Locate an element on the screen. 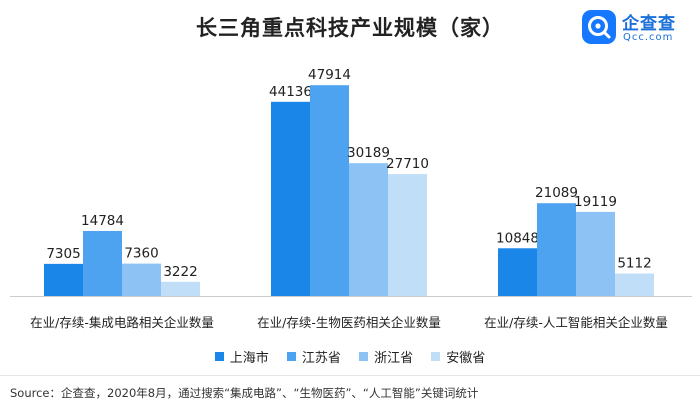 This screenshot has width=700, height=411. chart-title: 长三角重点科技产业规模（家） is located at coordinates (350, 28).